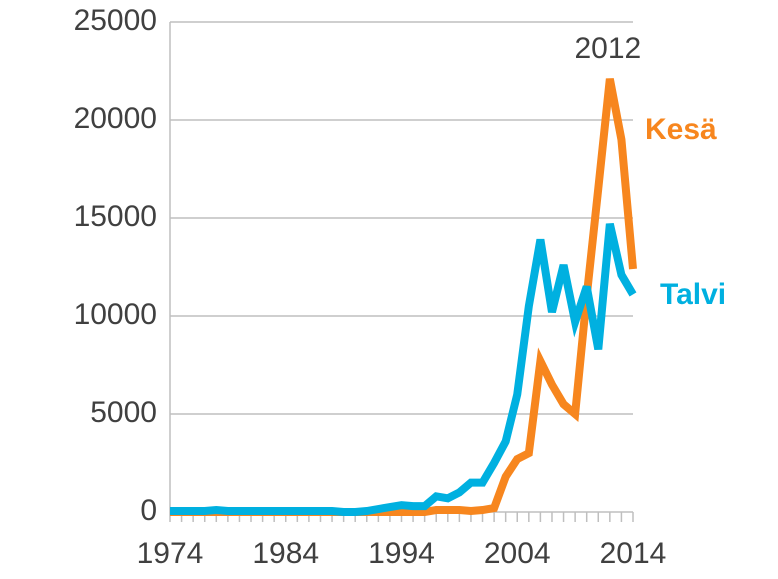  What do you see at coordinates (115, 118) in the screenshot?
I see `y-tick-label: 20000` at bounding box center [115, 118].